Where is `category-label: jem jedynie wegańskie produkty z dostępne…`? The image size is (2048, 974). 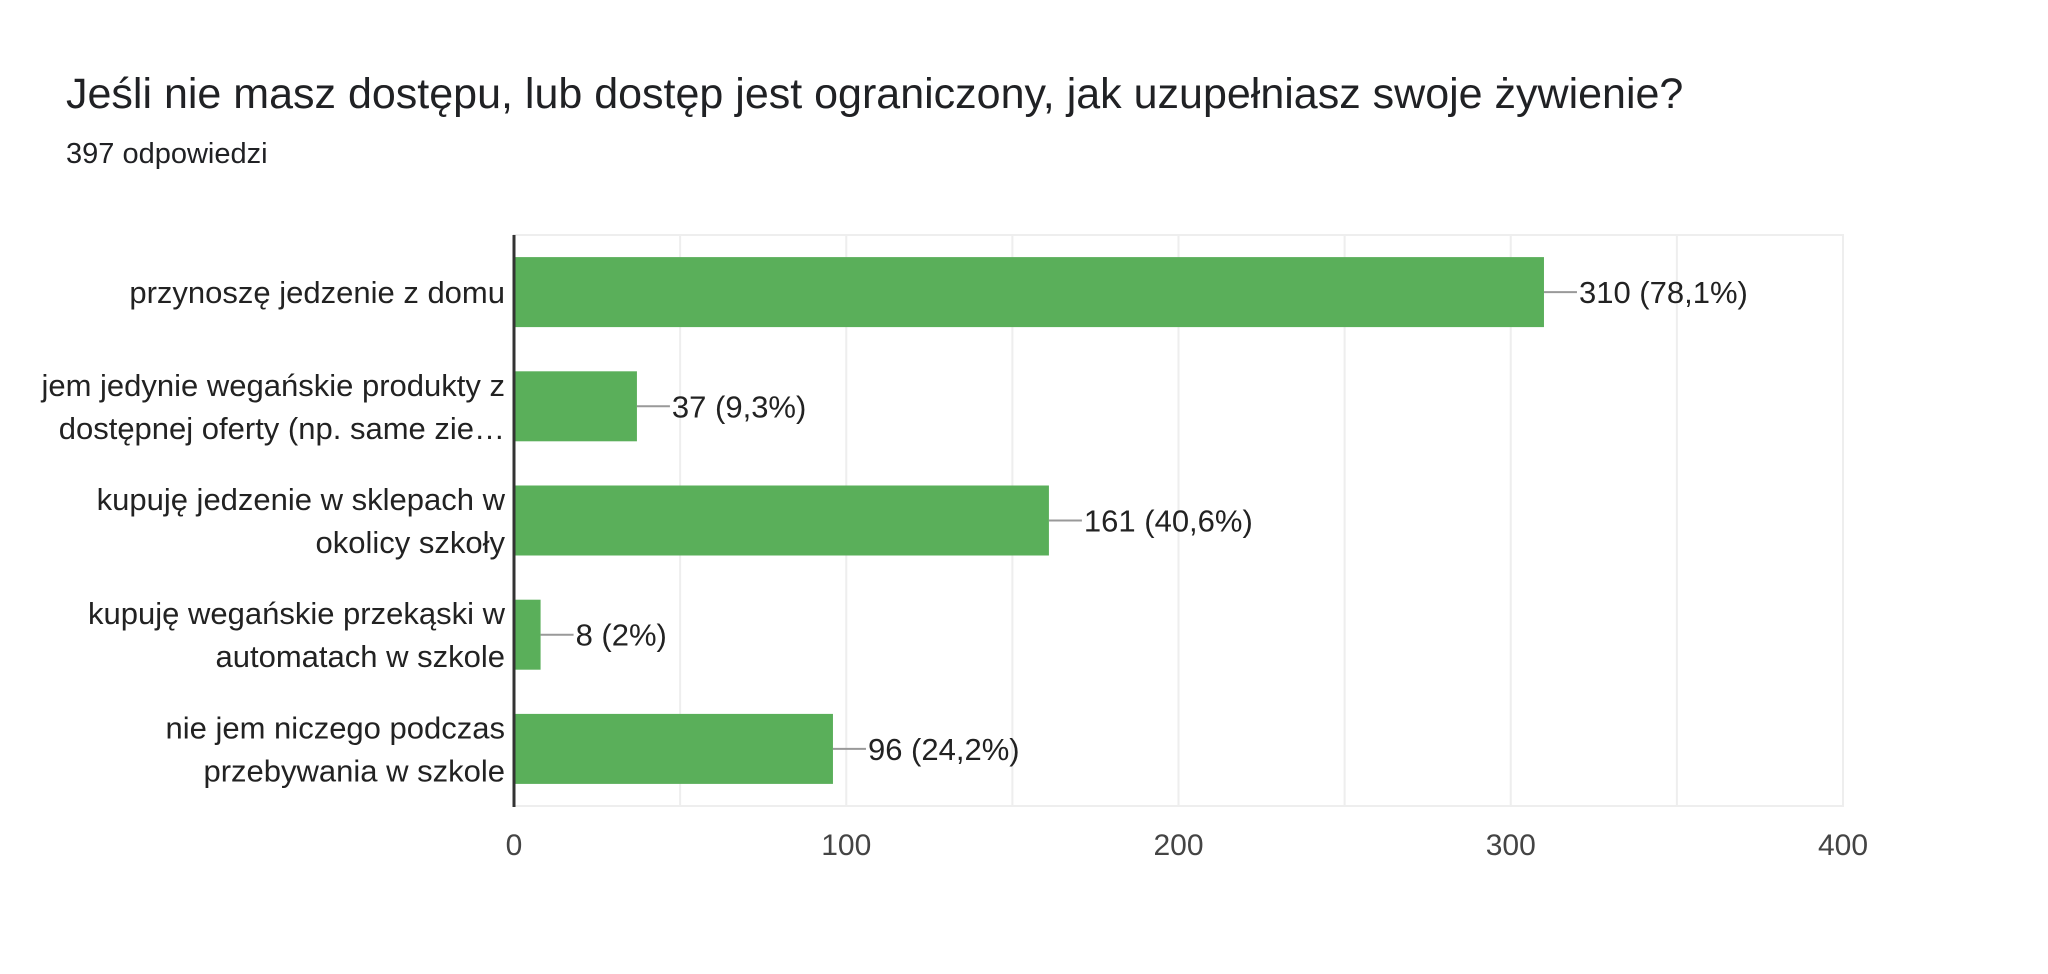
category-label: jem jedynie wegańskie produkty z dostępne… is located at coordinates (272, 407).